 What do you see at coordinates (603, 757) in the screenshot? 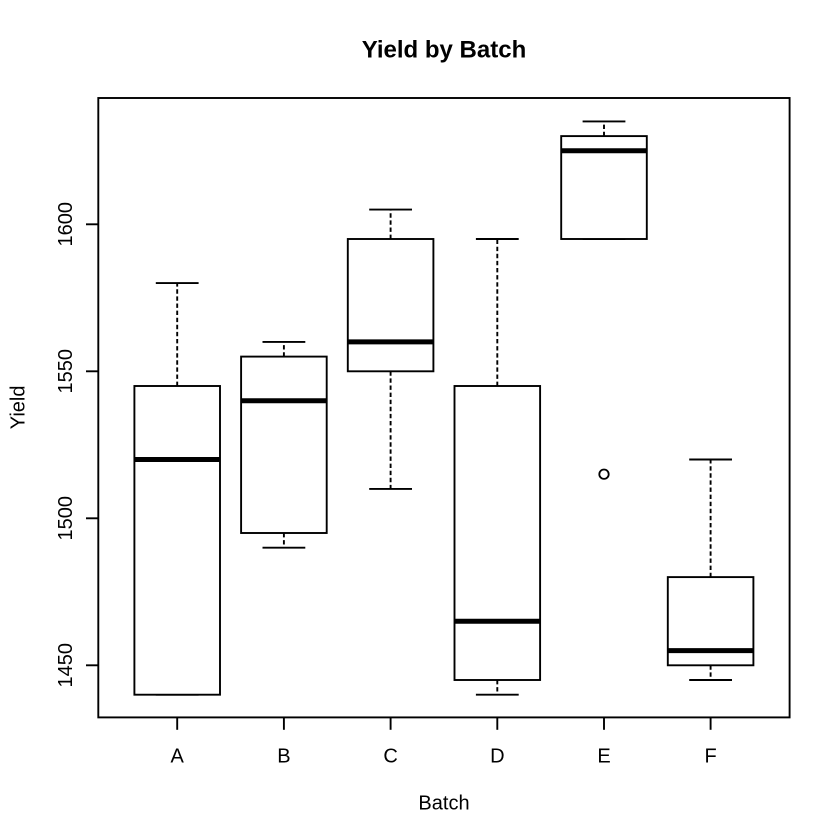
I see `svg-text: E` at bounding box center [603, 757].